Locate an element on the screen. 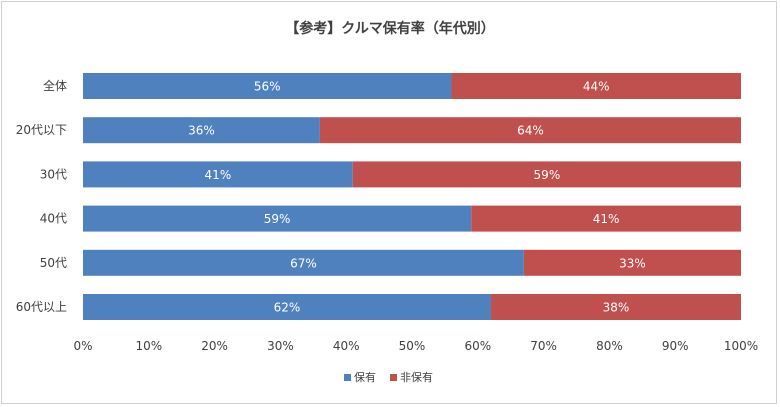  data-label: 33% is located at coordinates (632, 263).